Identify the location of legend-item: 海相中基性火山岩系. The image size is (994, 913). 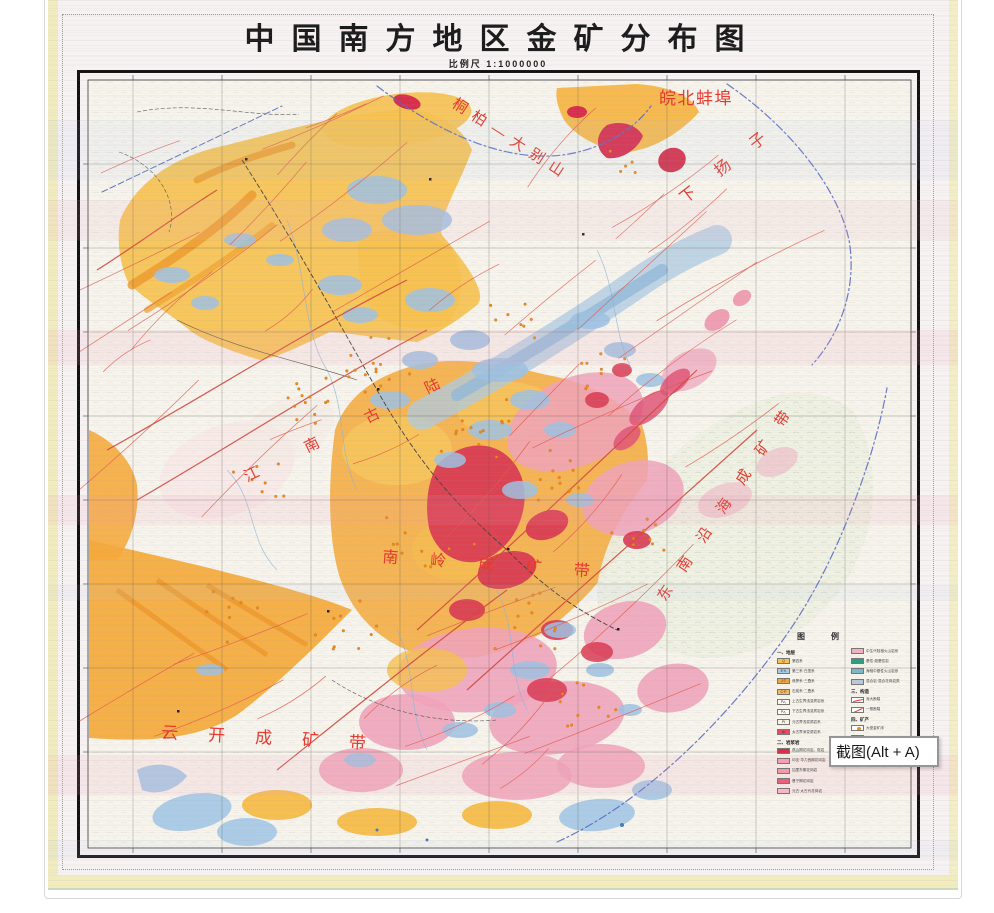
(880, 671).